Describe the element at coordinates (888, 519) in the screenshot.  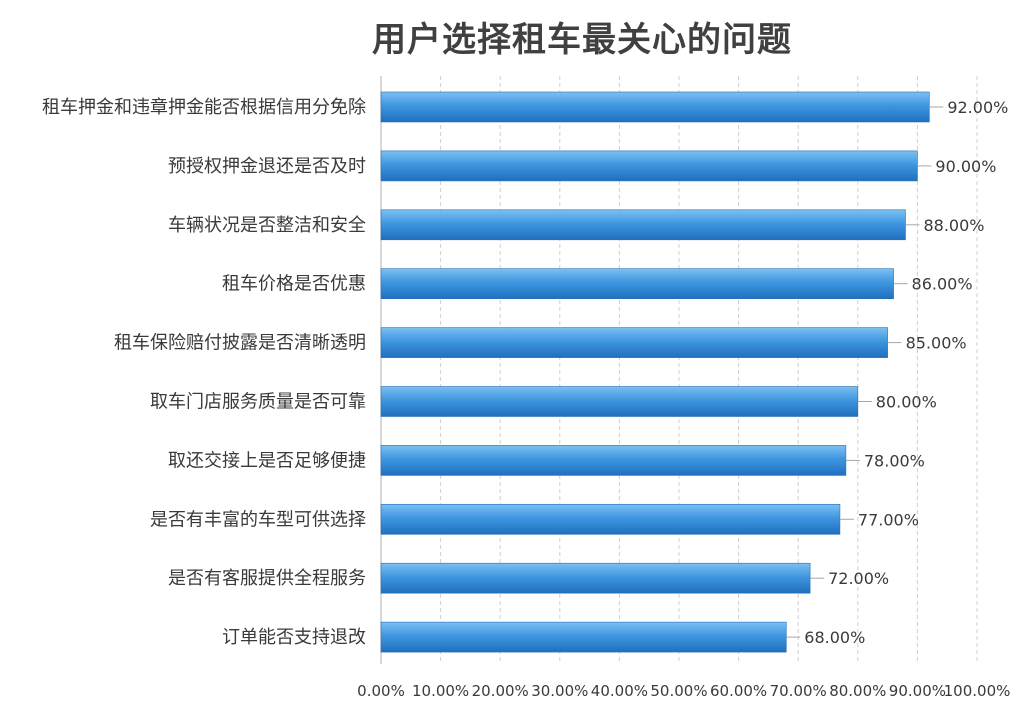
I see `data-label: 77.00%` at that location.